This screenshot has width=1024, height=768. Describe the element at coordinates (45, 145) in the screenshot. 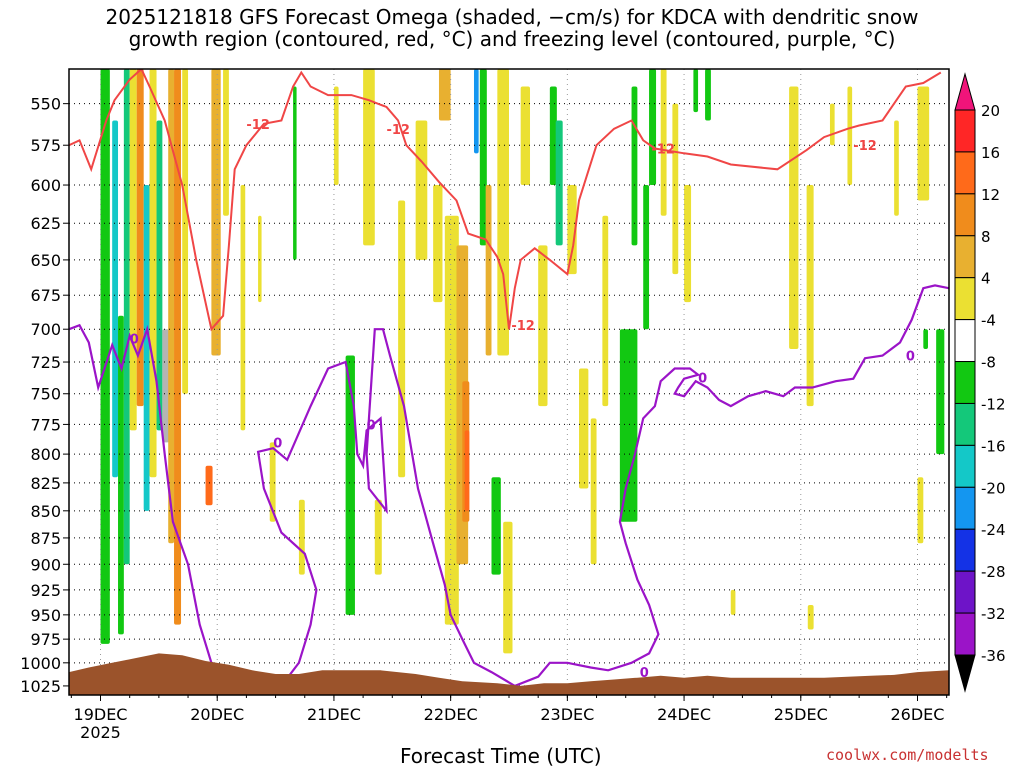

I see `y-tick-label: 575` at that location.